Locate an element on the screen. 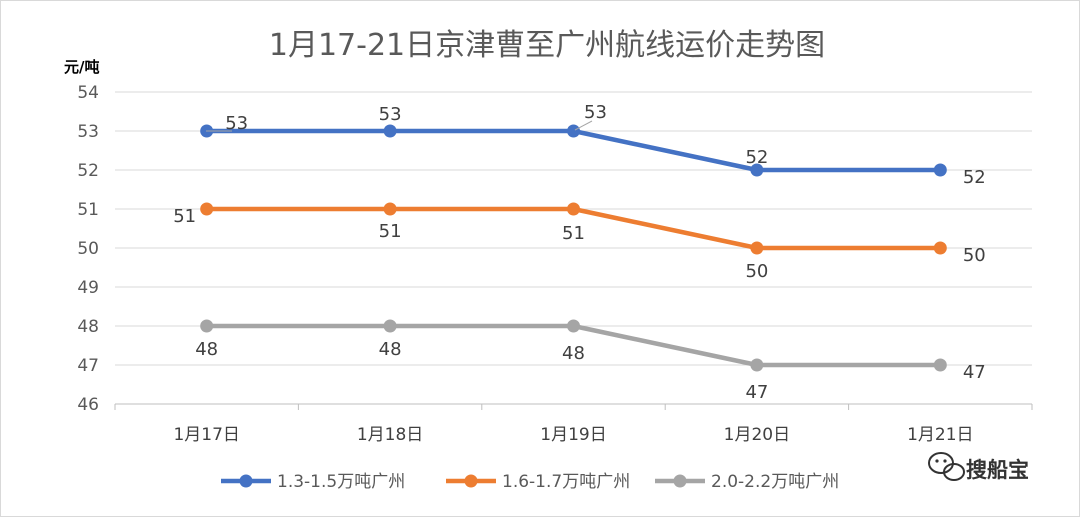 Image resolution: width=1080 pixels, height=517 pixels. x-tick-label: 1月20日 is located at coordinates (757, 435).